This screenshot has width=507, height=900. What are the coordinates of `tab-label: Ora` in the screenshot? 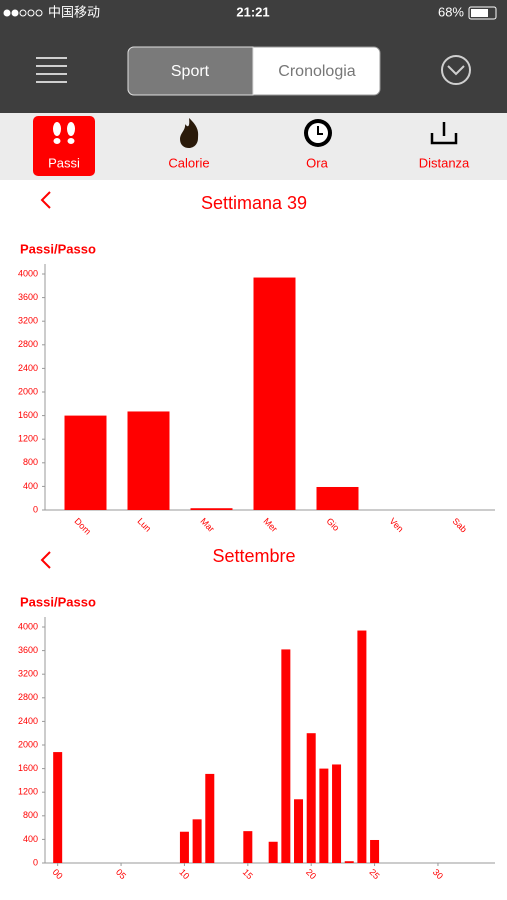 It's located at (317, 162).